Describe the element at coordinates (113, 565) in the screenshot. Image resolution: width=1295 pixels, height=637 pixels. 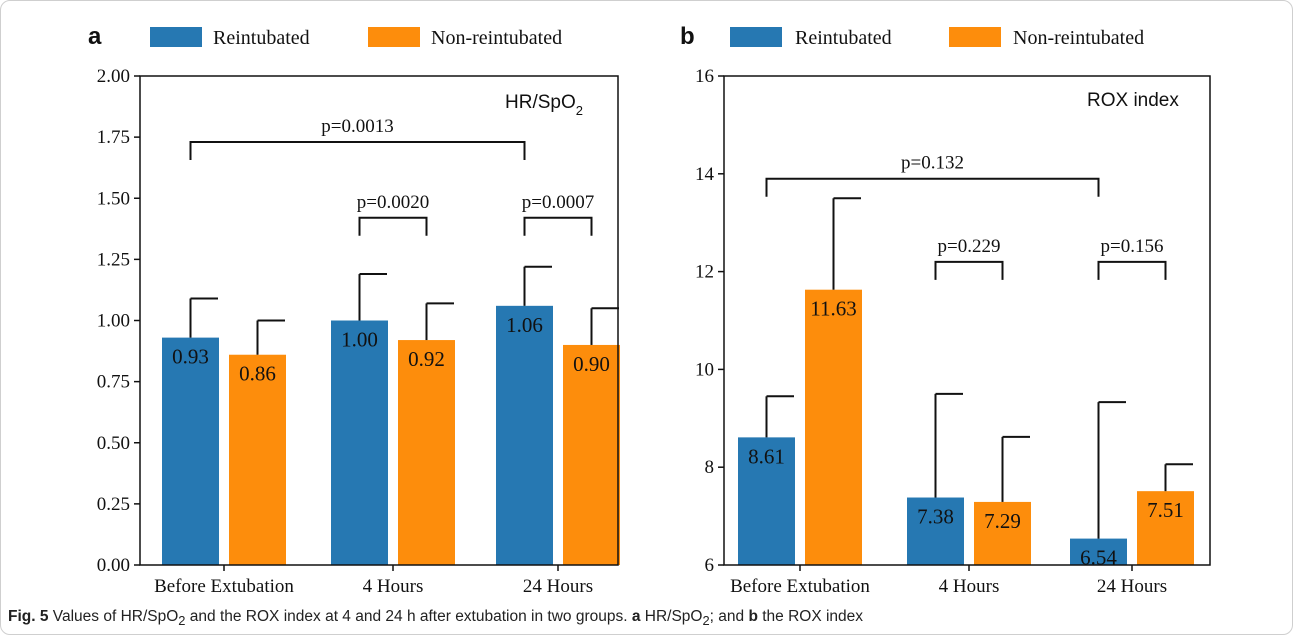
I see `y-tick-label-a-0: 0.00` at that location.